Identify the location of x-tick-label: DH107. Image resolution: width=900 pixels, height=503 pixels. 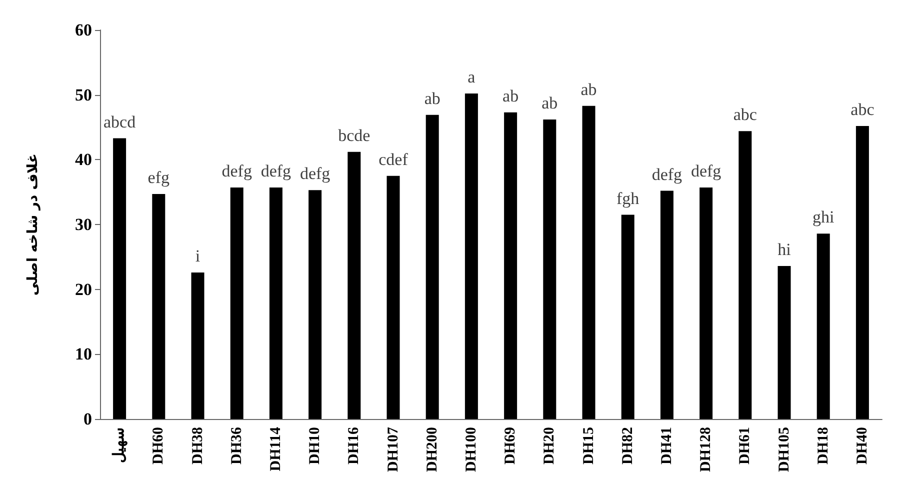
(393, 449).